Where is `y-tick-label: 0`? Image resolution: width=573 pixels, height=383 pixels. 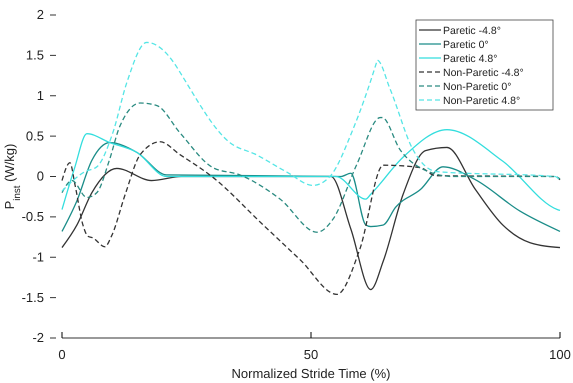 y-tick-label: 0 is located at coordinates (40, 176).